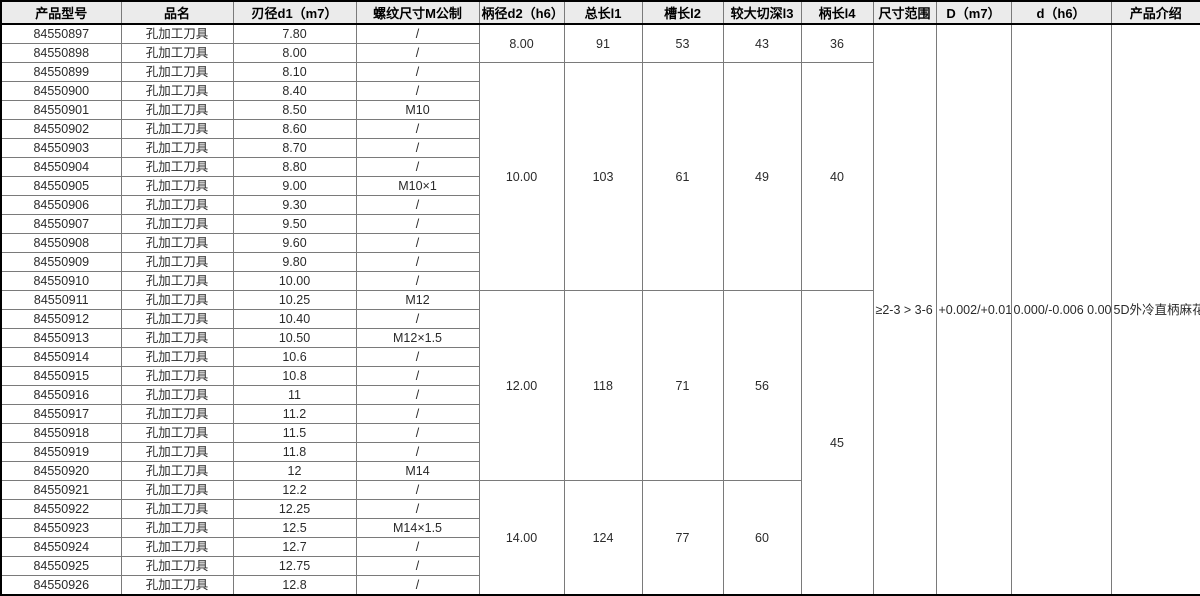 The height and width of the screenshot is (596, 1200). Describe the element at coordinates (294, 433) in the screenshot. I see `cell-cutting-diameter: 11.5` at that location.